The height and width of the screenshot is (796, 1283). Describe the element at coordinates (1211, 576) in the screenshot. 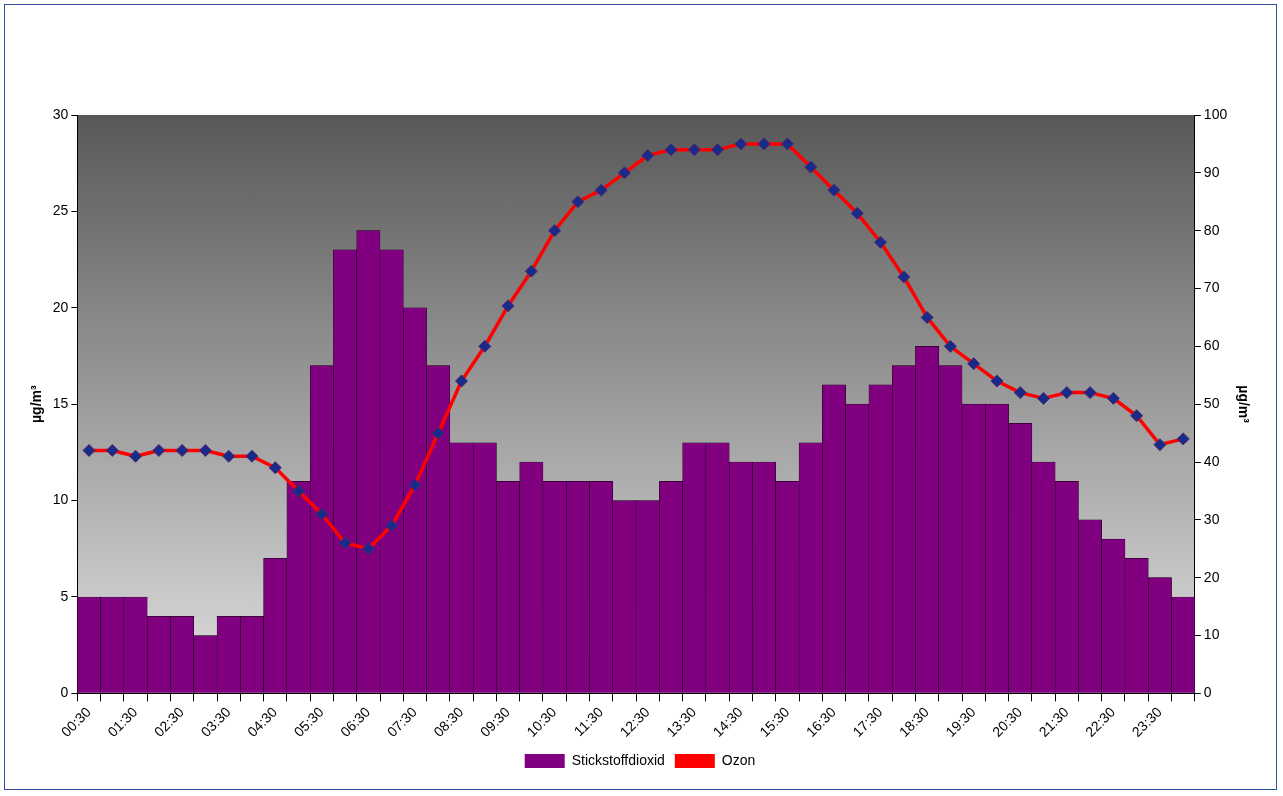

I see `y2-tick-label: 20` at that location.